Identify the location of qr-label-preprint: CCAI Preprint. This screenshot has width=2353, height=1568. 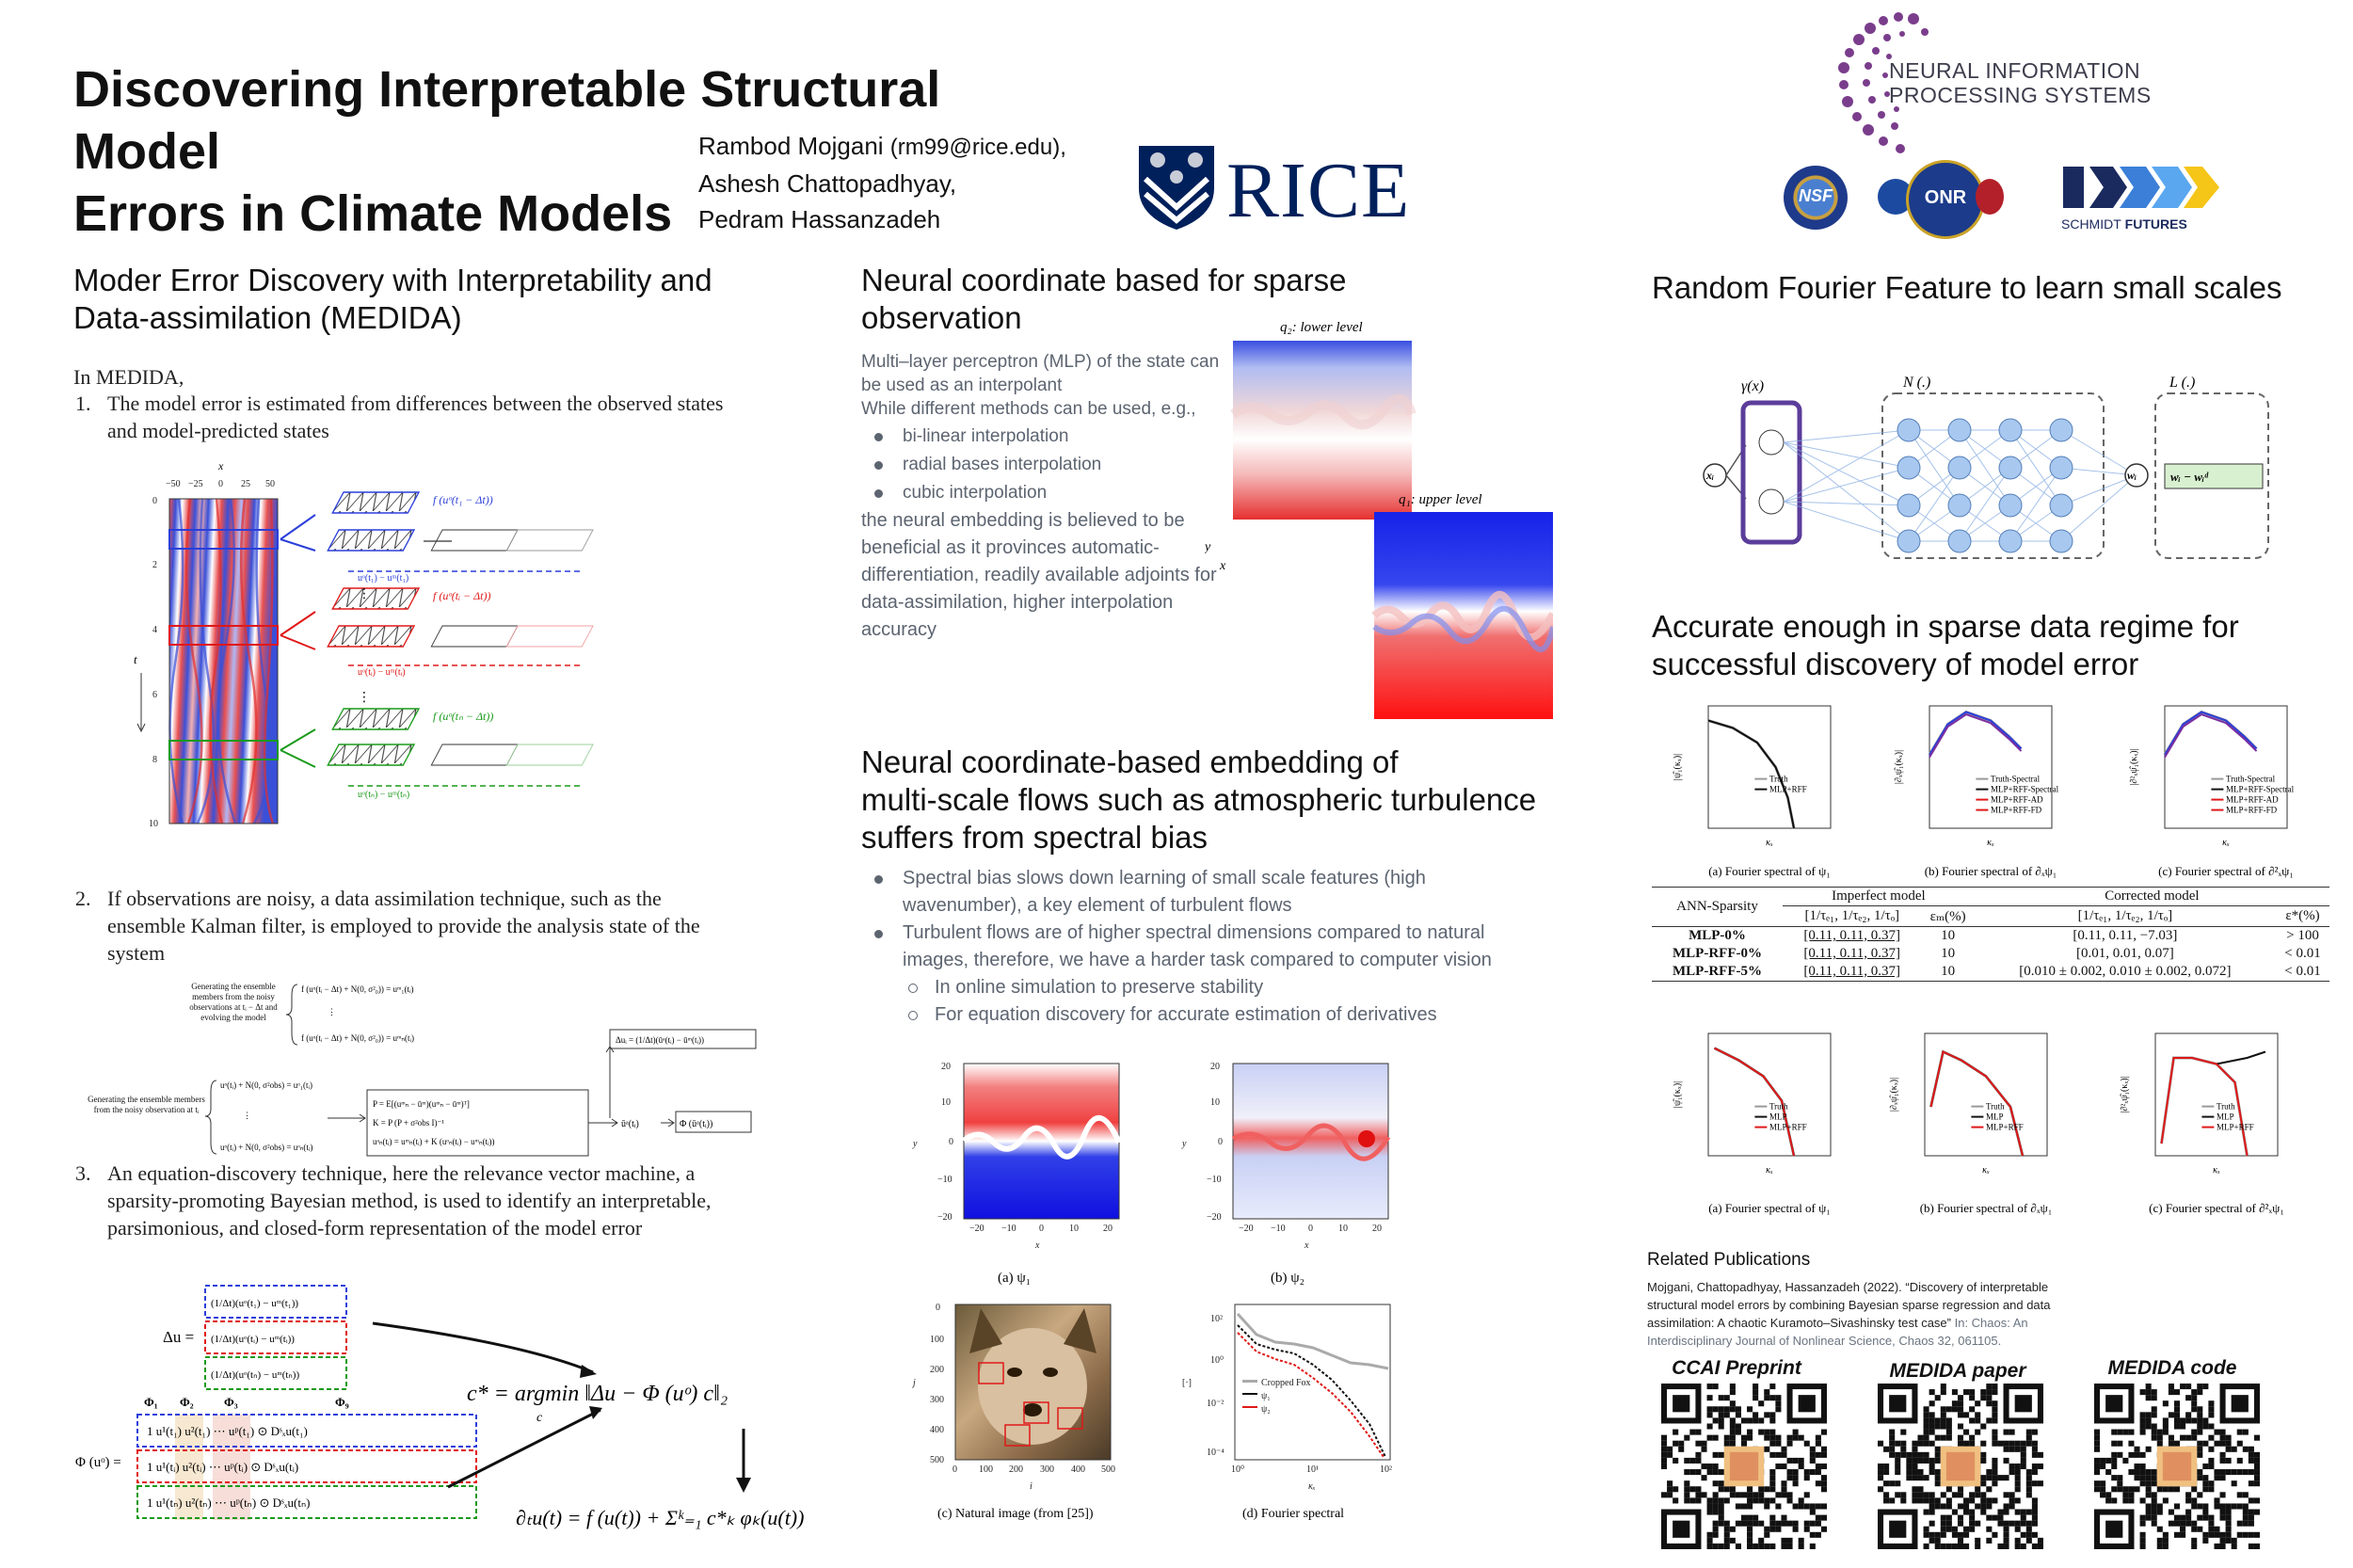
(1736, 1368).